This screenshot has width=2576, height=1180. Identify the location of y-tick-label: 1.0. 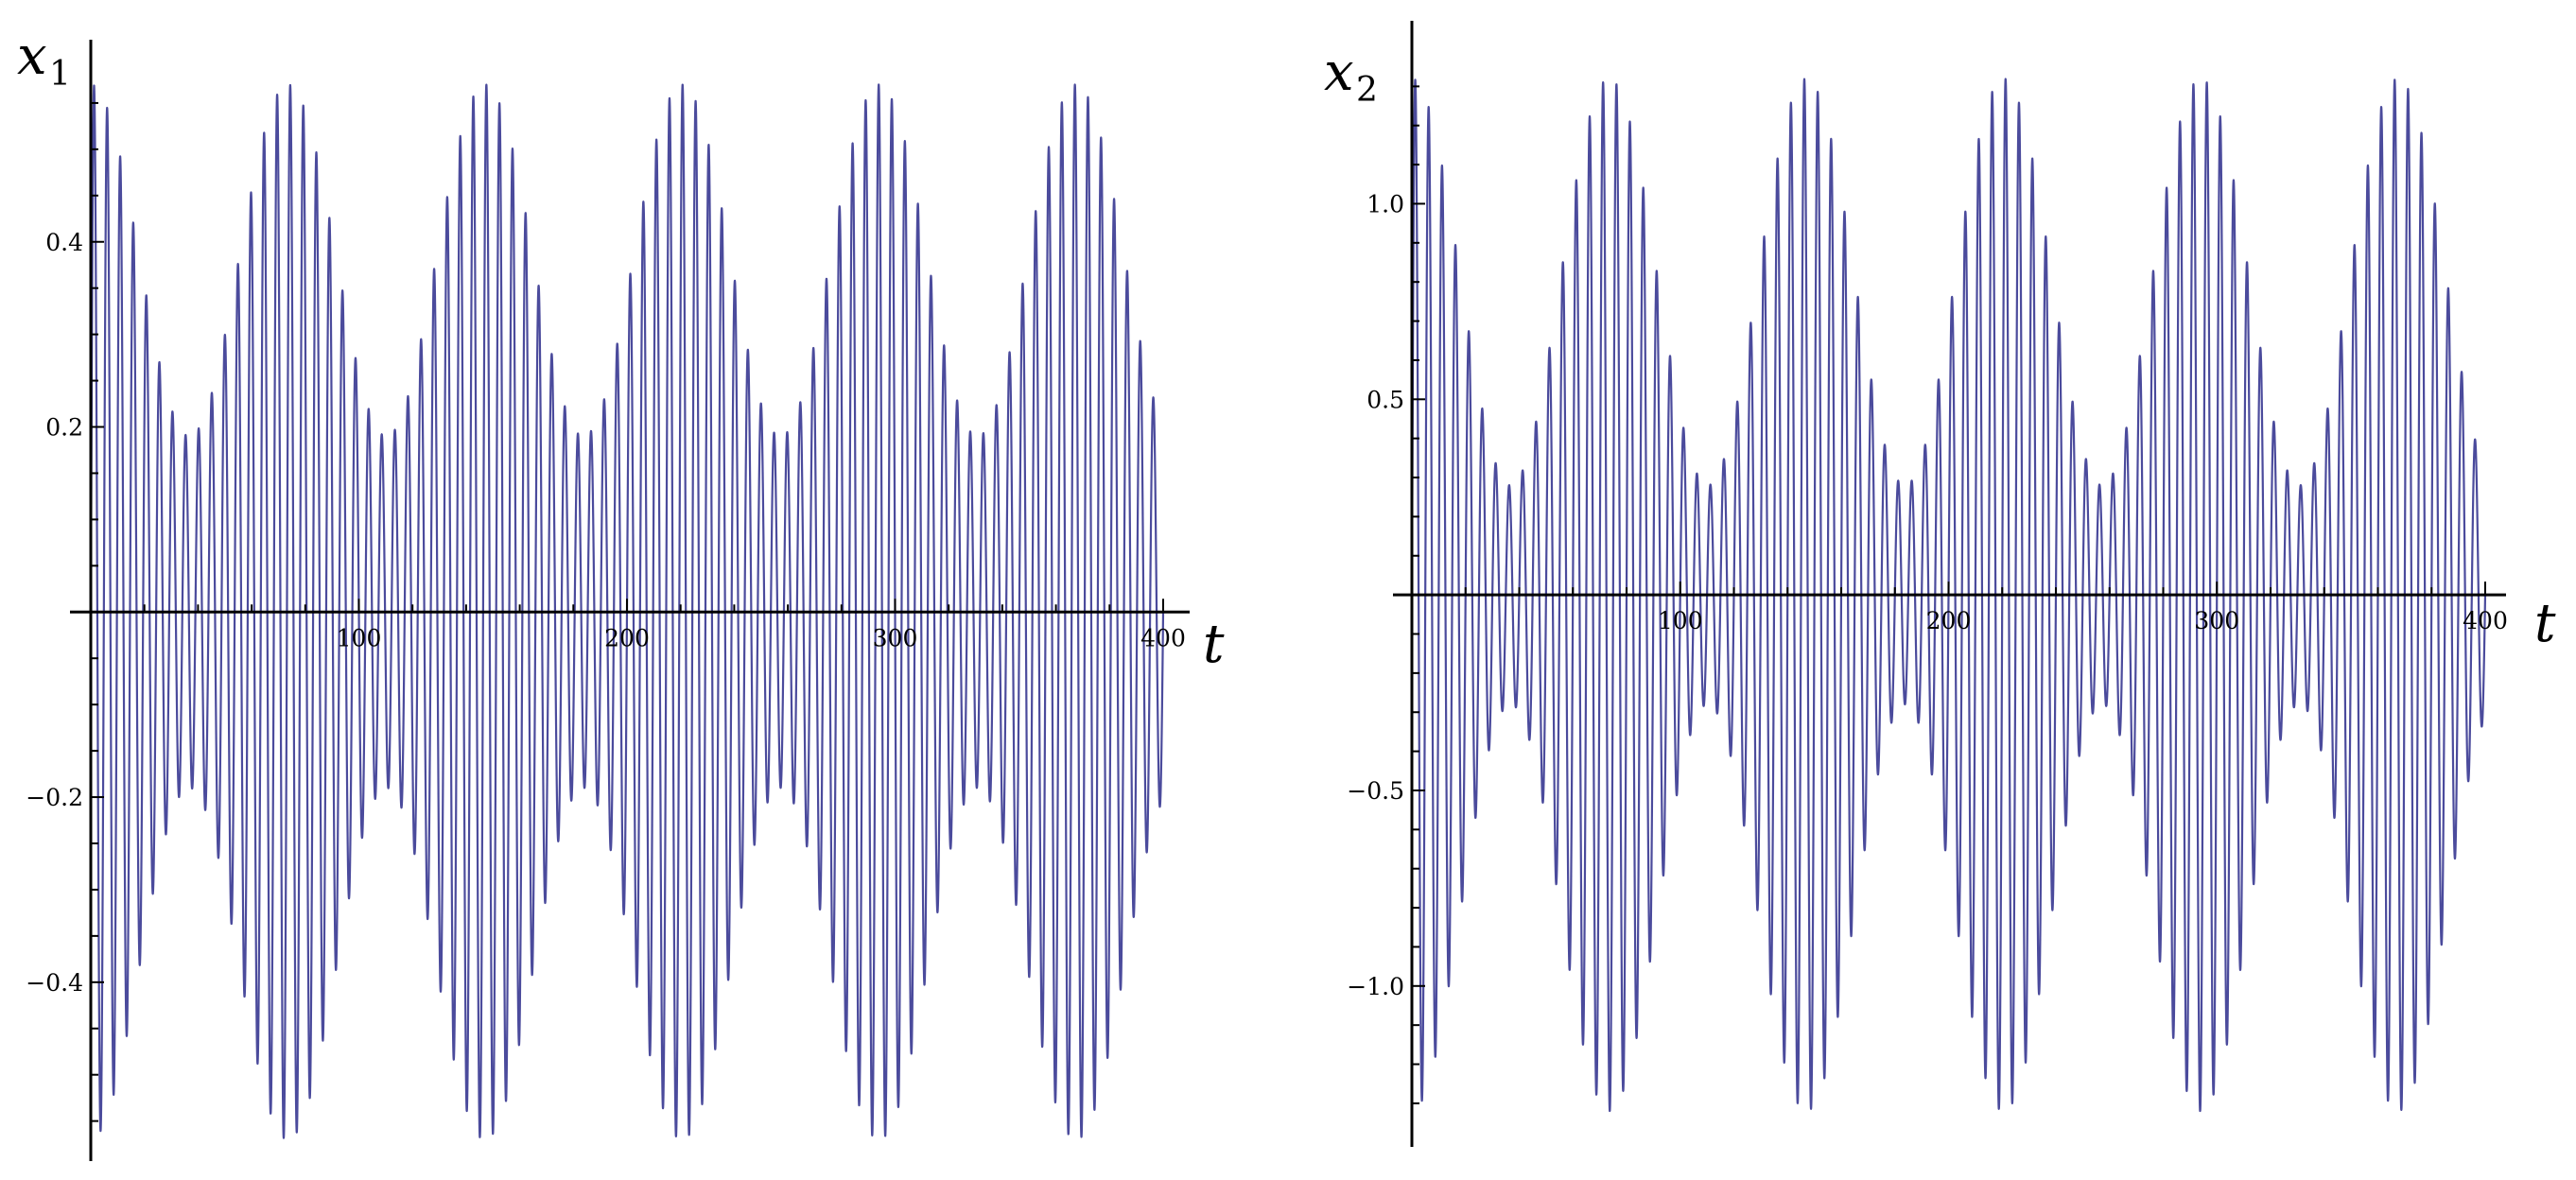
(1385, 203).